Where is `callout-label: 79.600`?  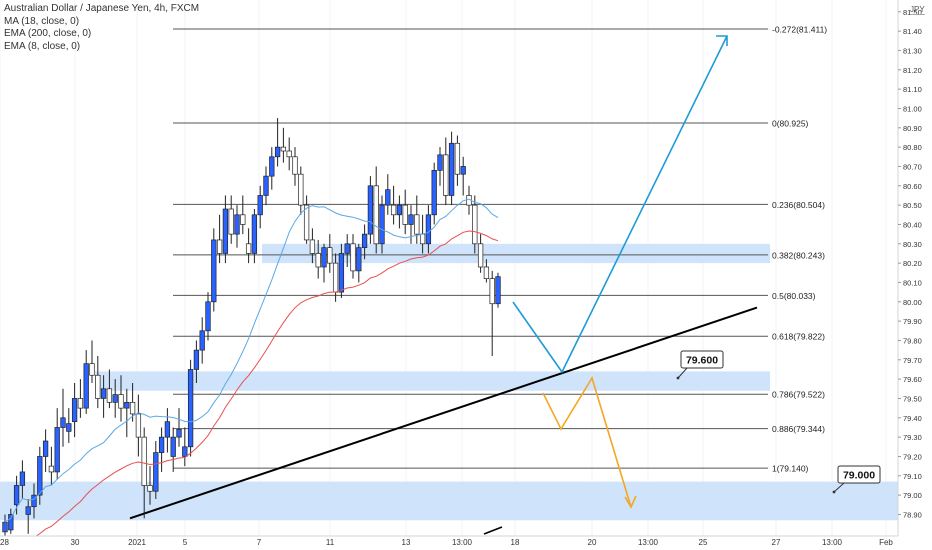 callout-label: 79.600 is located at coordinates (702, 361).